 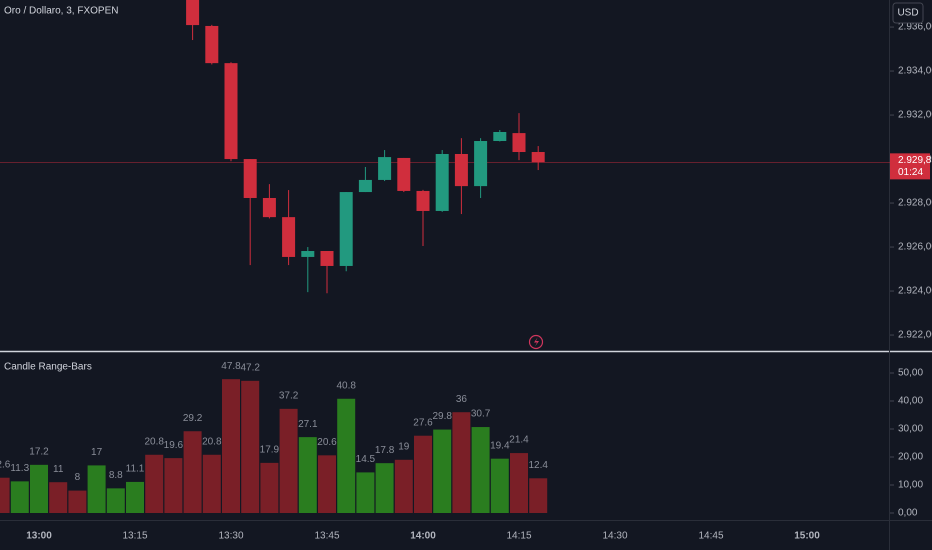 What do you see at coordinates (910, 429) in the screenshot?
I see `y-tick-label: 30,00` at bounding box center [910, 429].